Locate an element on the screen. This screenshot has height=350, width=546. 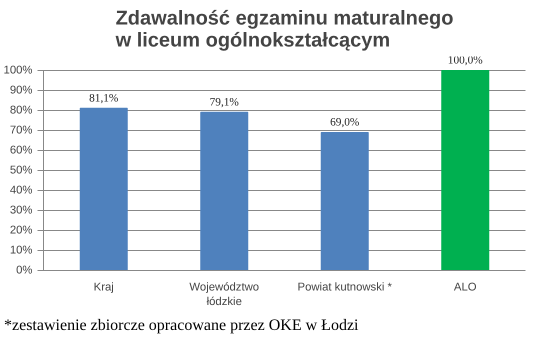
y-tick-label: 10% is located at coordinates (21, 250).